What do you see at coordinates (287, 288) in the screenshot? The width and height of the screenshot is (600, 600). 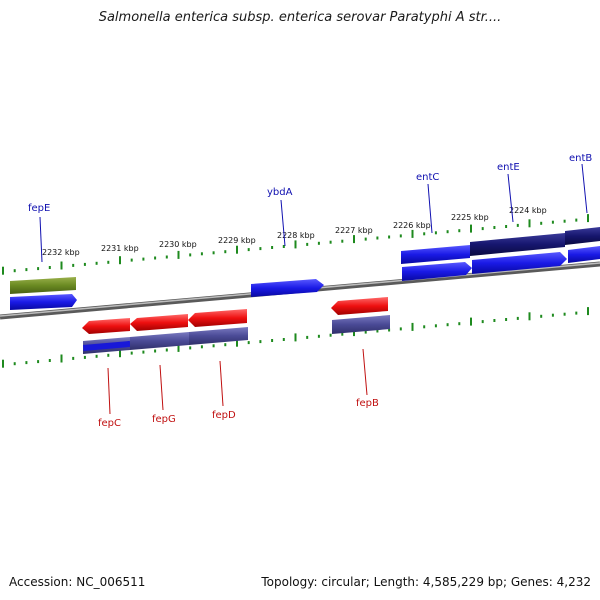 I see `gene-arrow-ybdA` at bounding box center [287, 288].